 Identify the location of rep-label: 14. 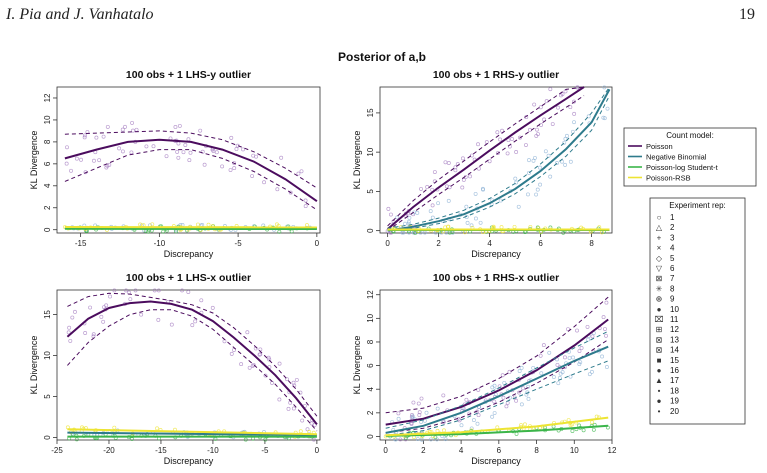
(674, 350).